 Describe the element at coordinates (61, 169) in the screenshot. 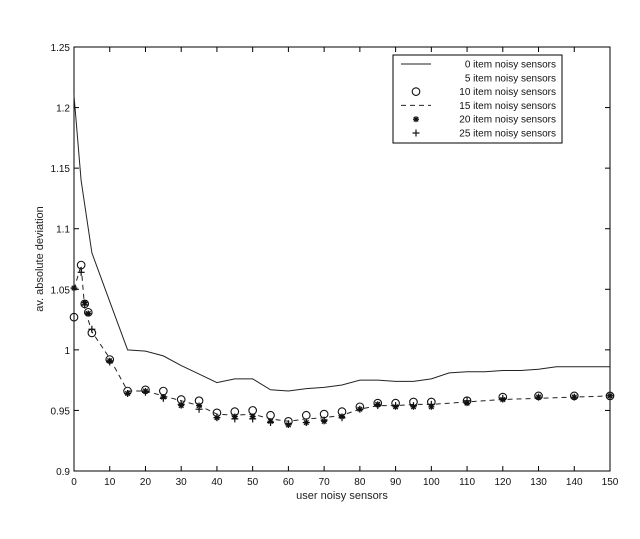

I see `y-tick-label: 1.15` at that location.